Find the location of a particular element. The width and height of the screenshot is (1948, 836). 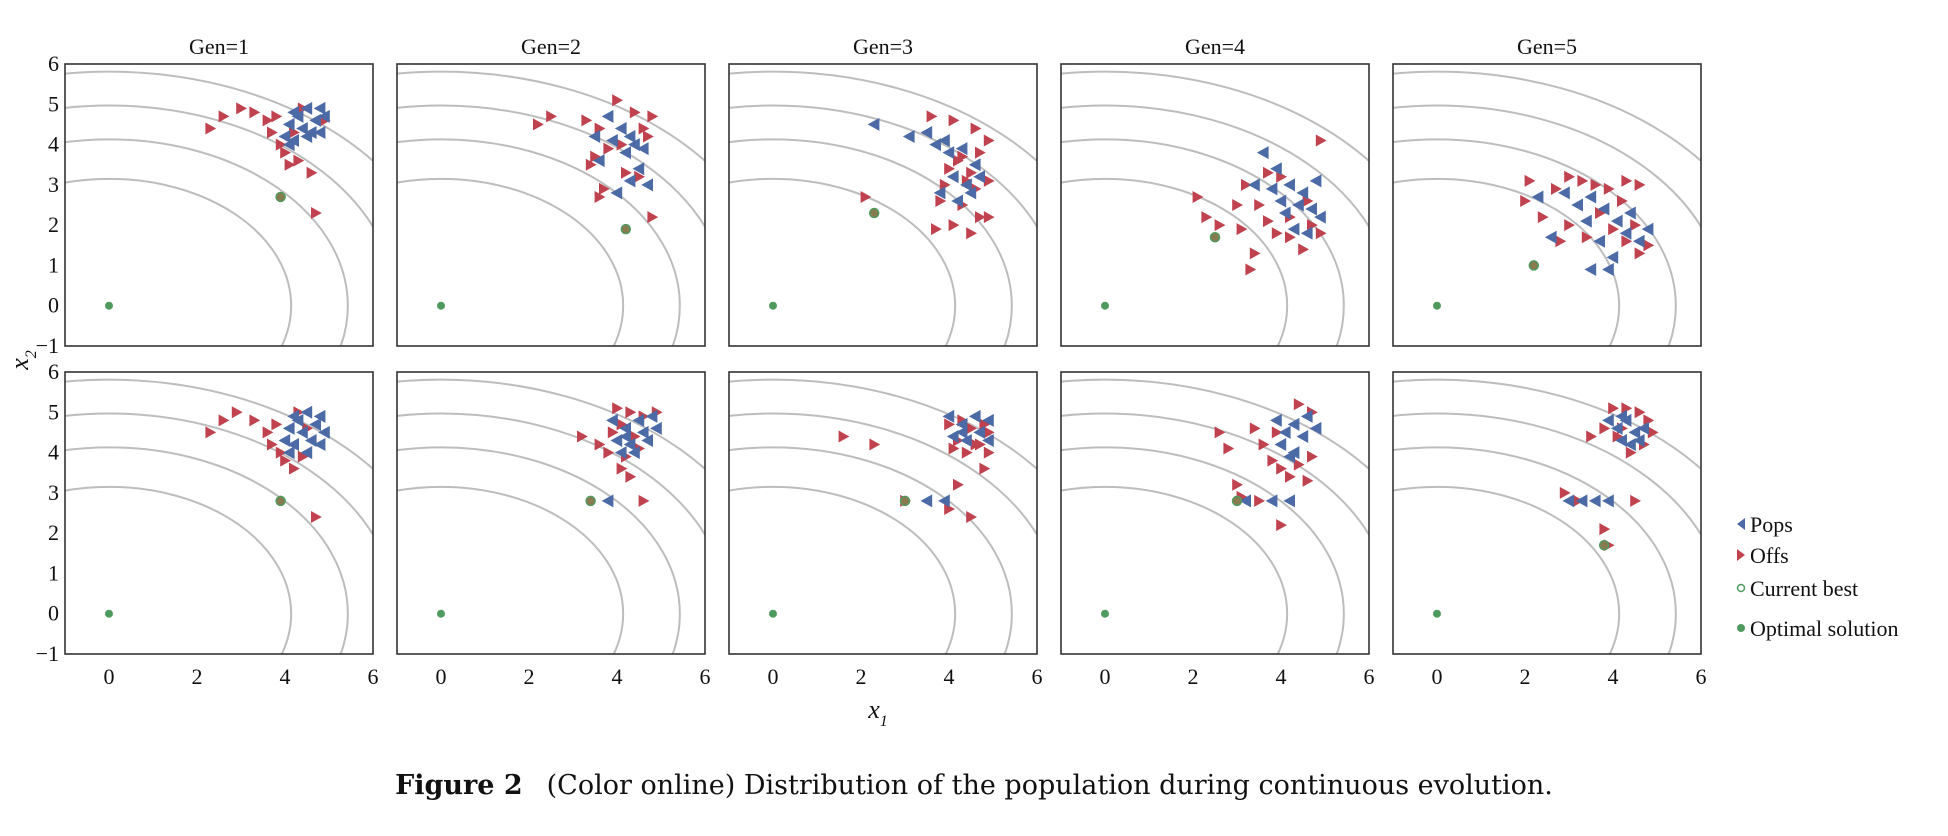

legend: Pops Offs Current best Optimal solution is located at coordinates (1817, 576).